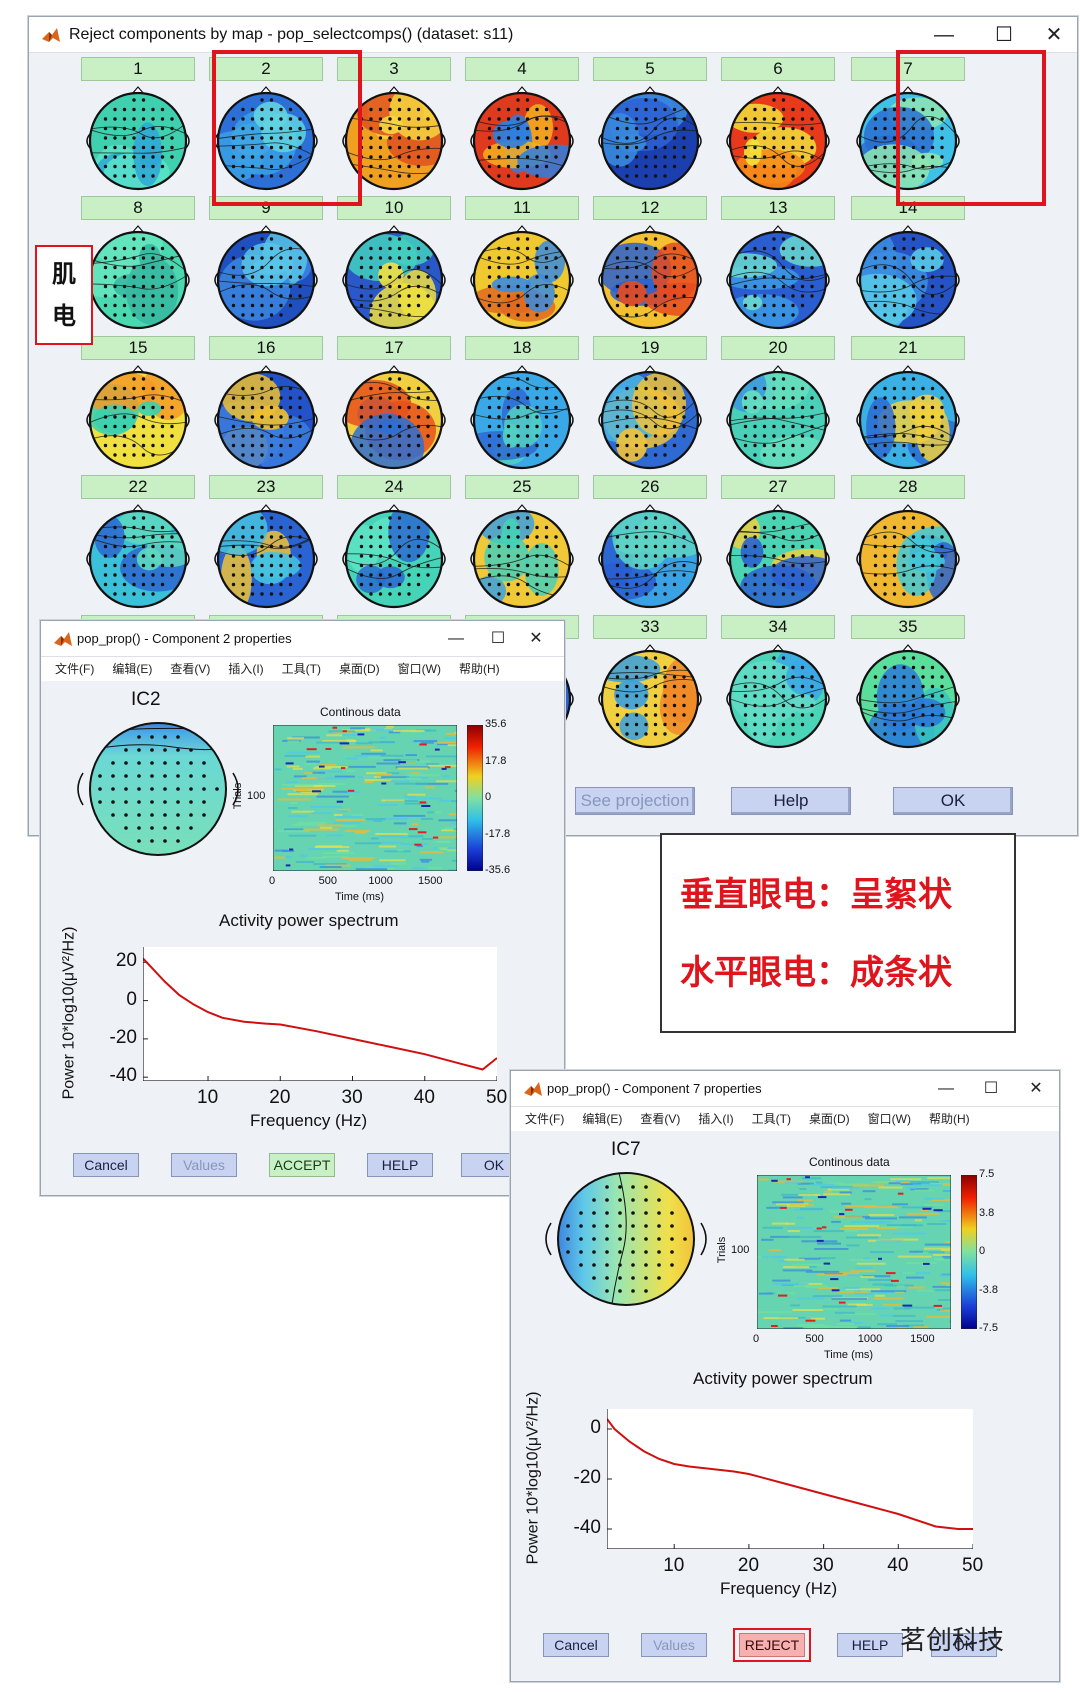 The image size is (1080, 1692). I want to click on component-9-button: 9, so click(266, 208).